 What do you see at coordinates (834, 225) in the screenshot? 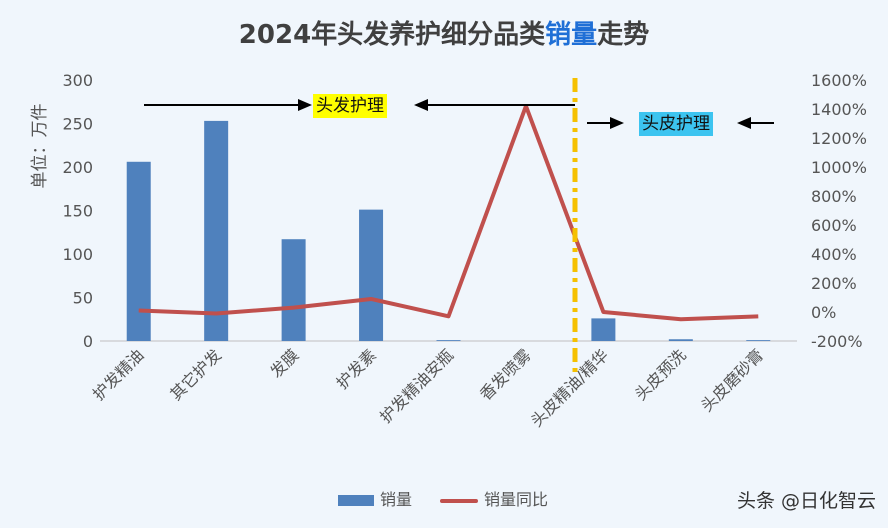
I see `right-tick-label: 600%` at bounding box center [834, 225].